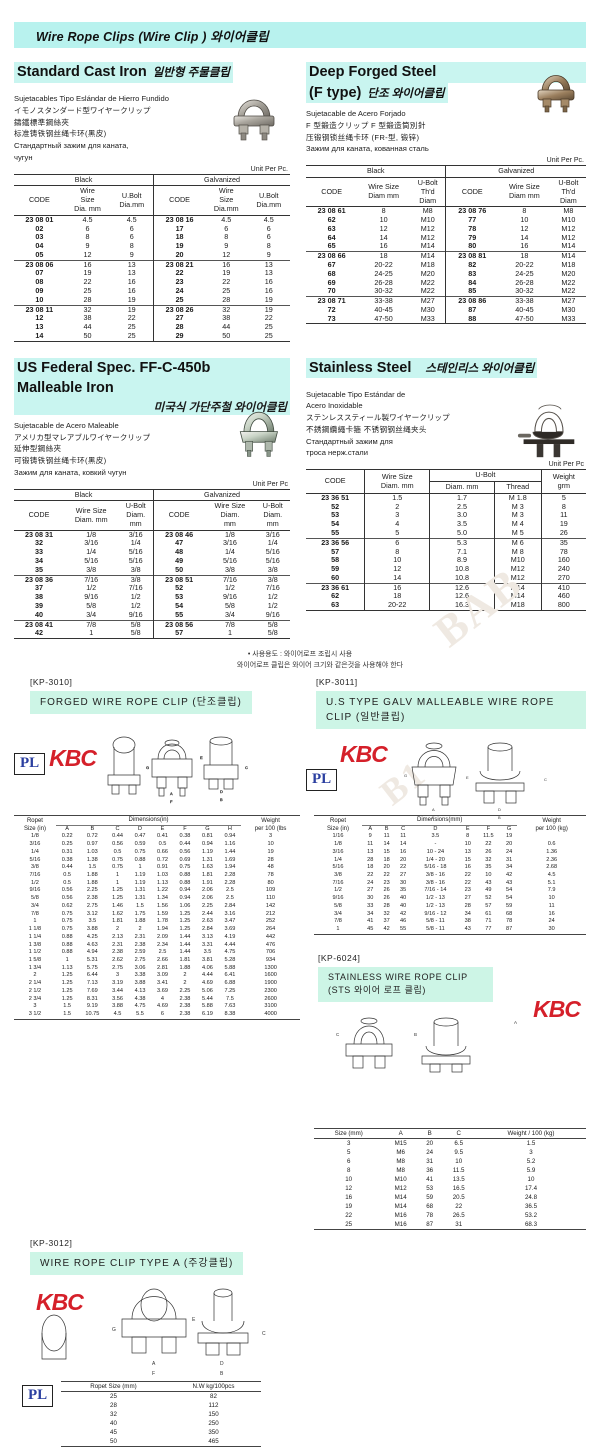 Image resolution: width=600 pixels, height=1447 pixels. I want to click on row-value: 1.75, so click(140, 913).